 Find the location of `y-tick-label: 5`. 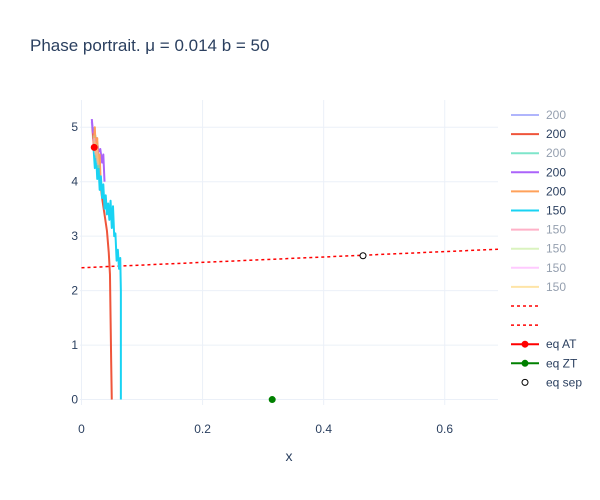

y-tick-label: 5 is located at coordinates (74, 127).